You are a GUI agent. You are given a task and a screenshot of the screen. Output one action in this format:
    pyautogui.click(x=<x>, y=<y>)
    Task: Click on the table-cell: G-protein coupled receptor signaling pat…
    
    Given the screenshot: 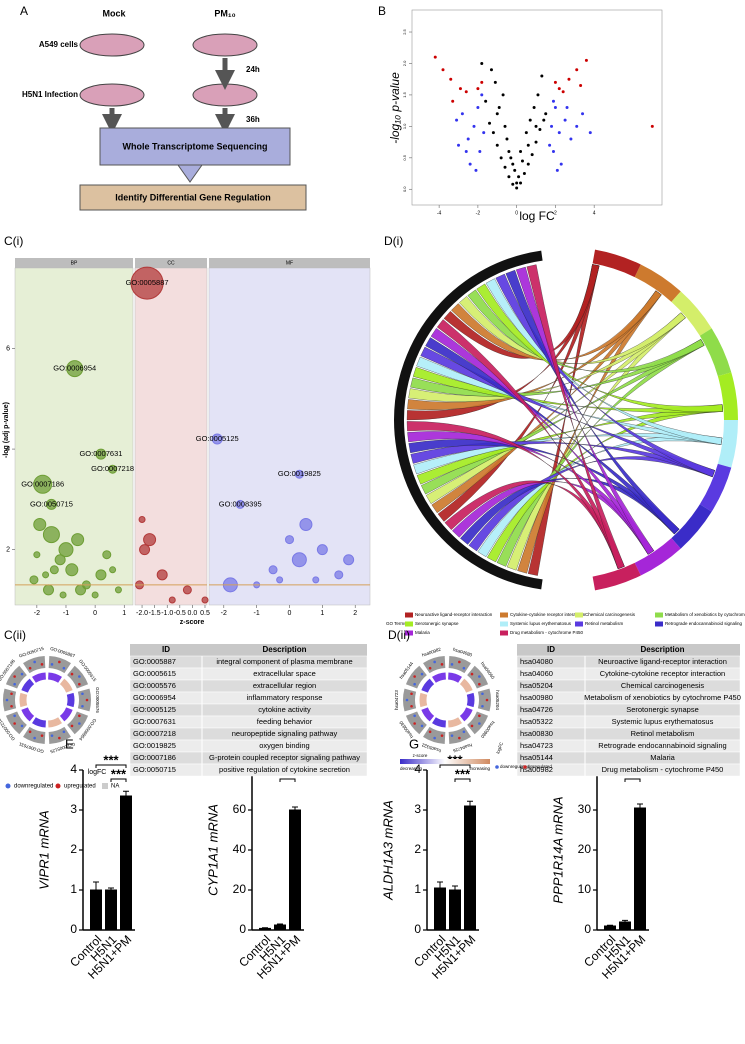 What is the action you would take?
    pyautogui.click(x=284, y=757)
    